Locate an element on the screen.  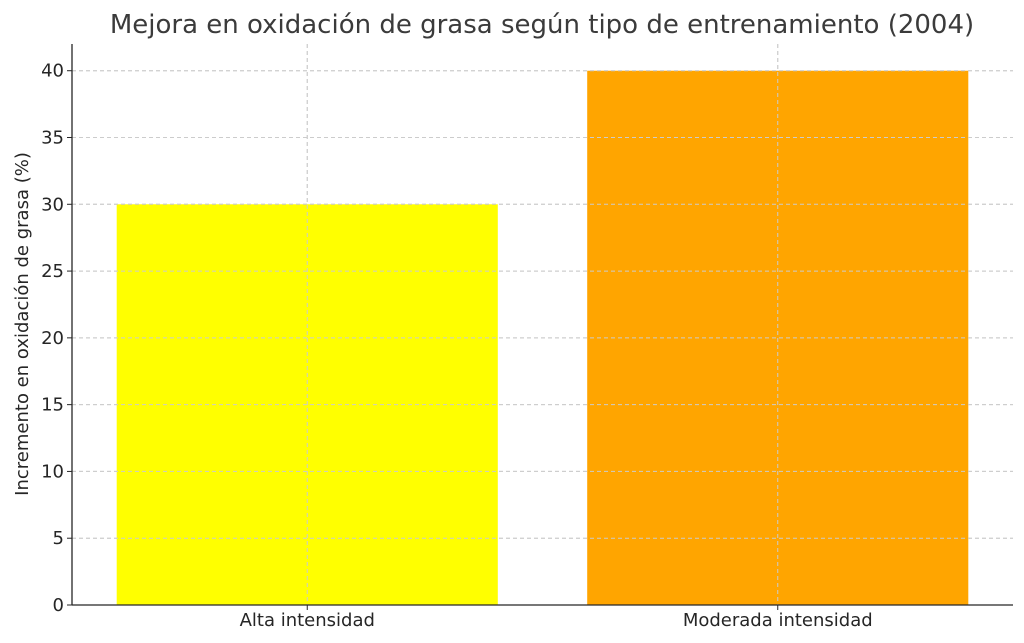
x-tick-label: Moderada intensidad is located at coordinates (778, 620).